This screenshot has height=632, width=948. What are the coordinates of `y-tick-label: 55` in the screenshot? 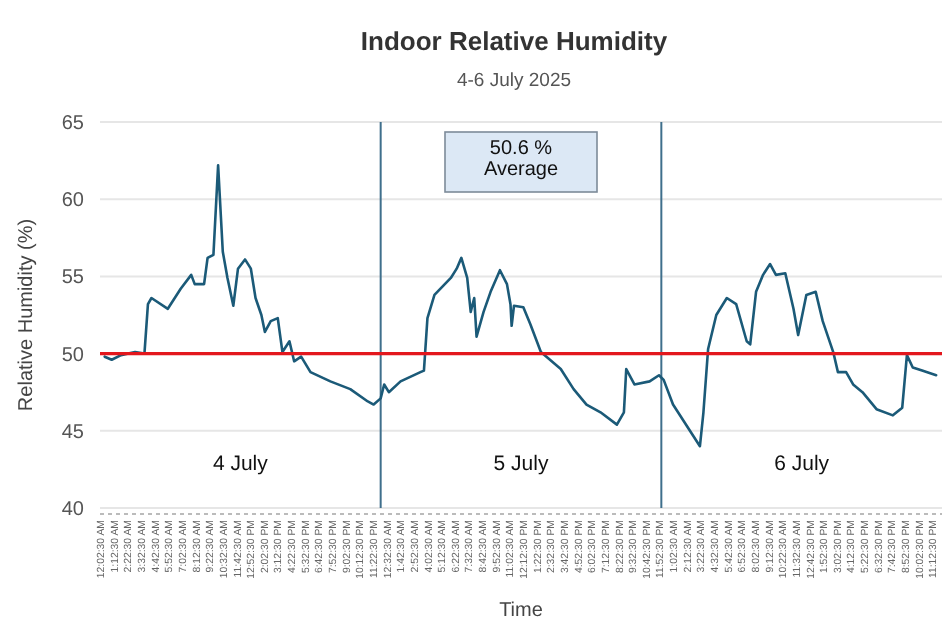 It's located at (73, 278).